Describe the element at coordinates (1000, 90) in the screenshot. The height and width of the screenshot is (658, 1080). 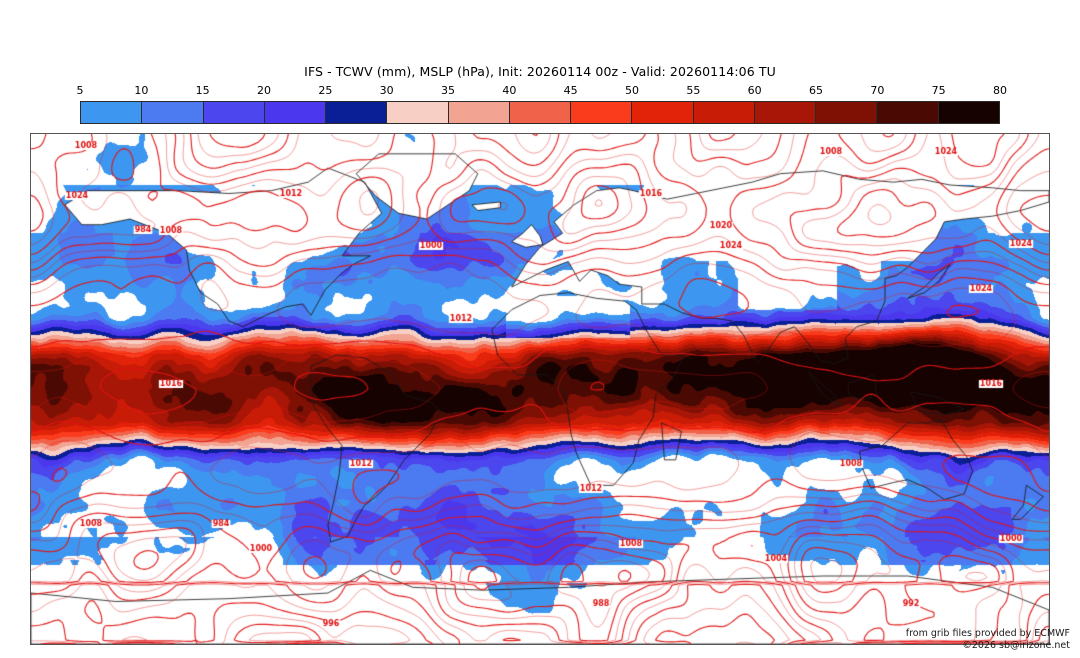
I see `colorbar-tick-label: 80` at that location.